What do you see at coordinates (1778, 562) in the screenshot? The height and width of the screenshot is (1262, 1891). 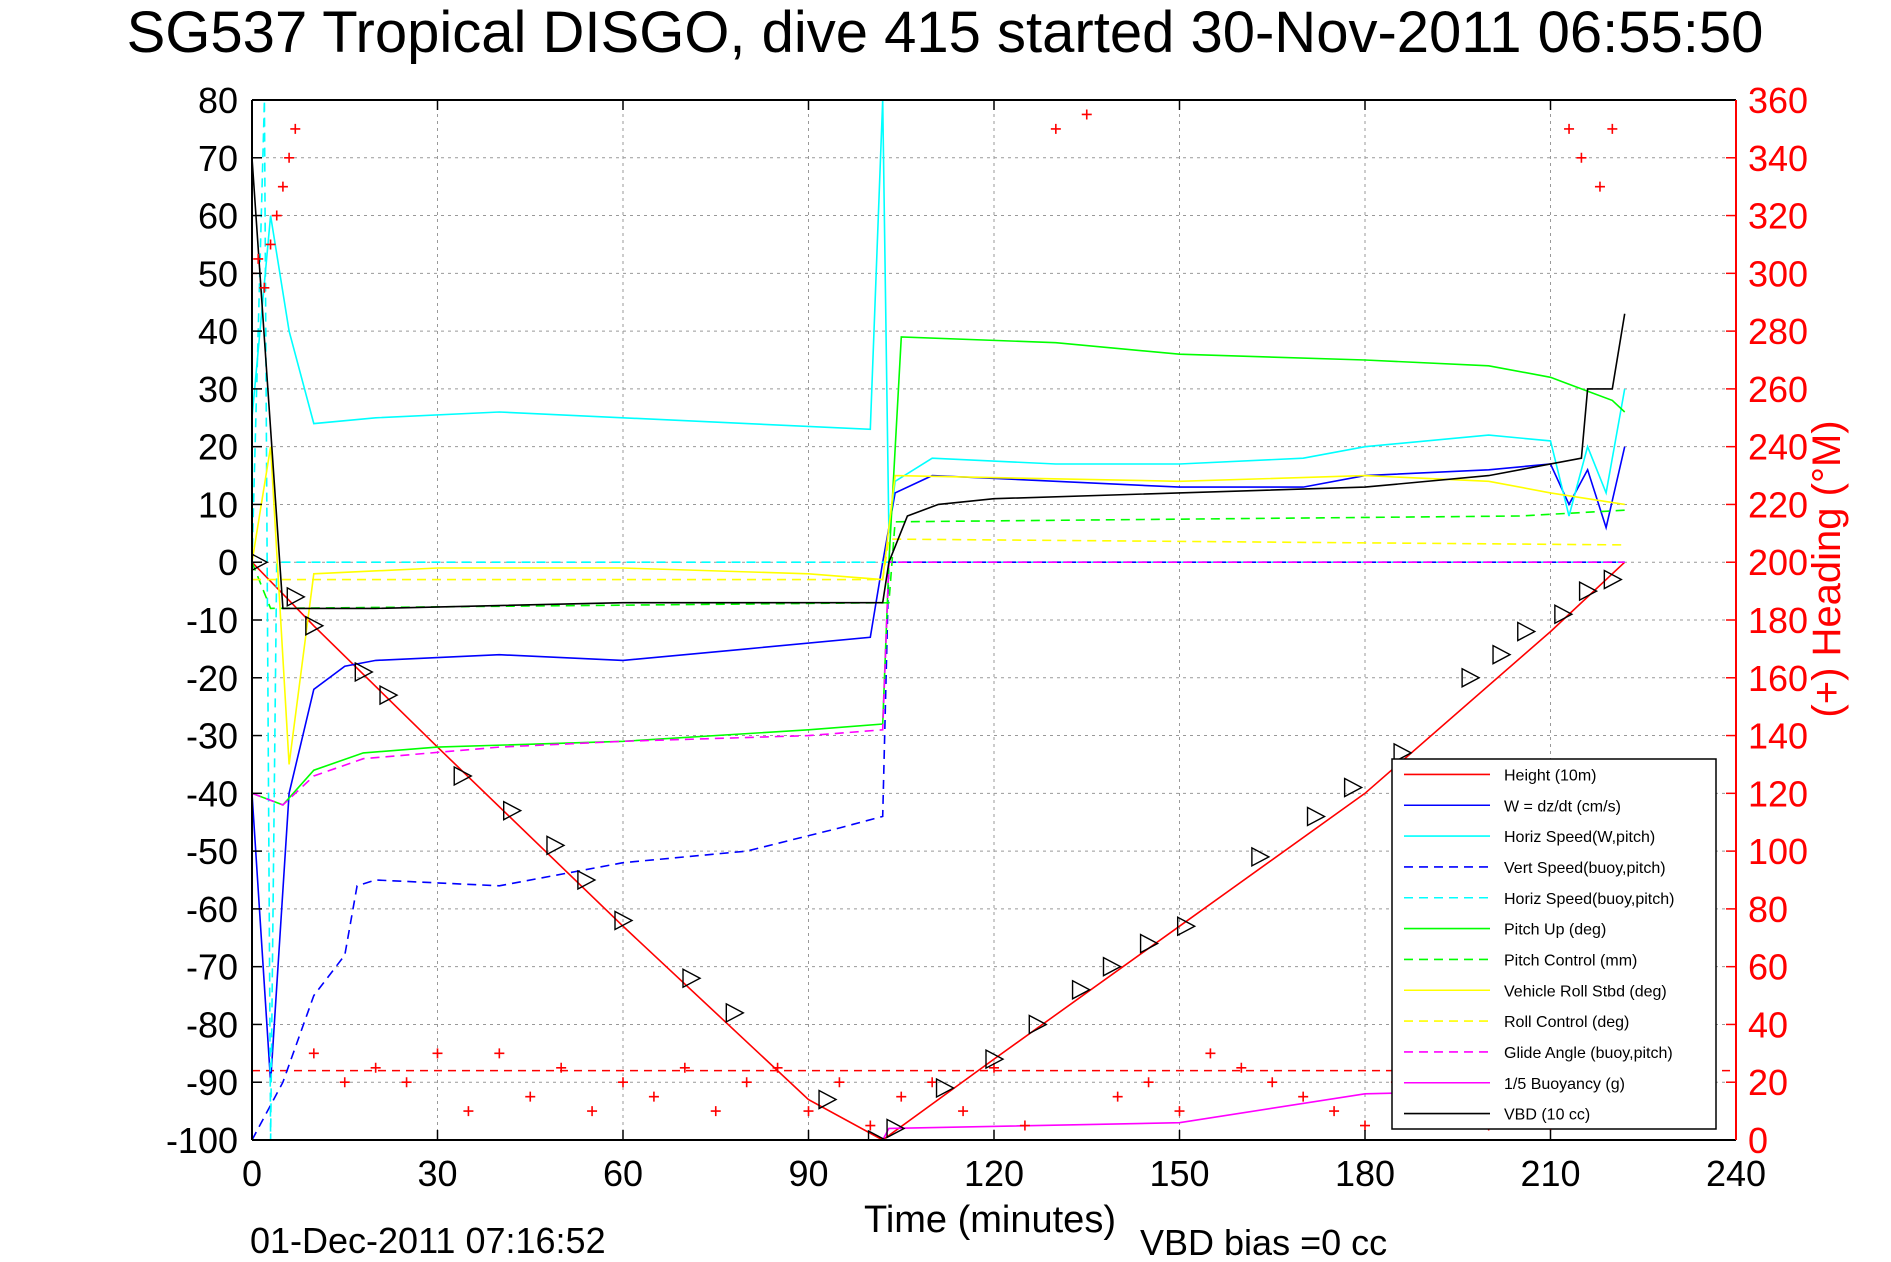 I see `y-tick-label-right: 200` at bounding box center [1778, 562].